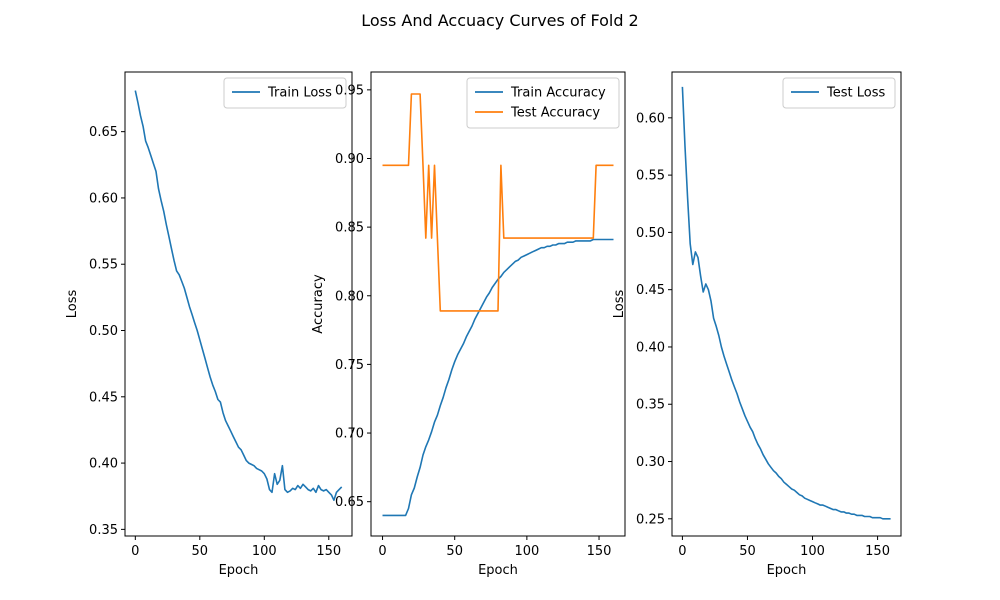 The width and height of the screenshot is (1000, 600). I want to click on series-line-test-accuracy, so click(498, 202).